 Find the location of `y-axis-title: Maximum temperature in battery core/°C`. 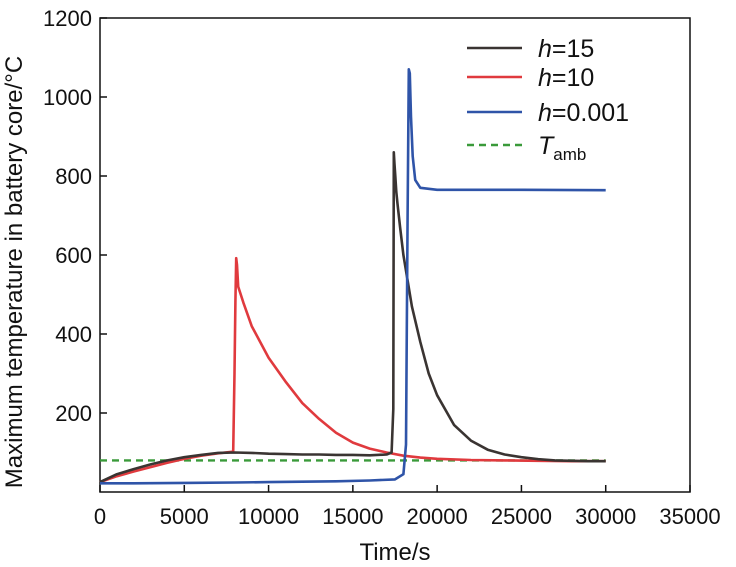

y-axis-title: Maximum temperature in battery core/°C is located at coordinates (14, 272).